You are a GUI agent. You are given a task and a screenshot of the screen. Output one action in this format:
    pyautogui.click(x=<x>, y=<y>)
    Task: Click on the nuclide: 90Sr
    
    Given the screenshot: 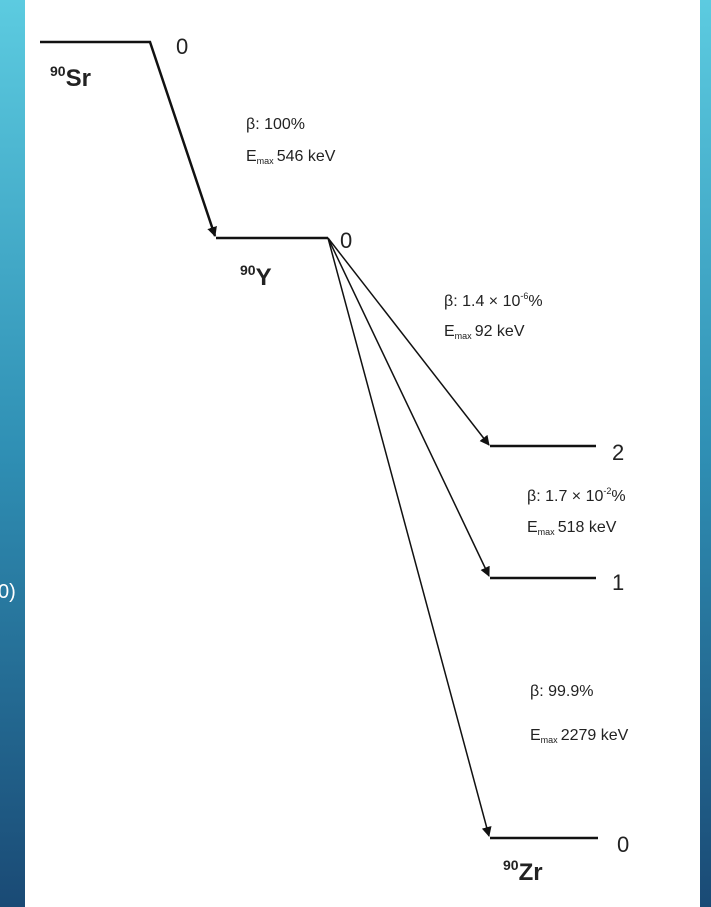 What is the action you would take?
    pyautogui.click(x=70, y=77)
    